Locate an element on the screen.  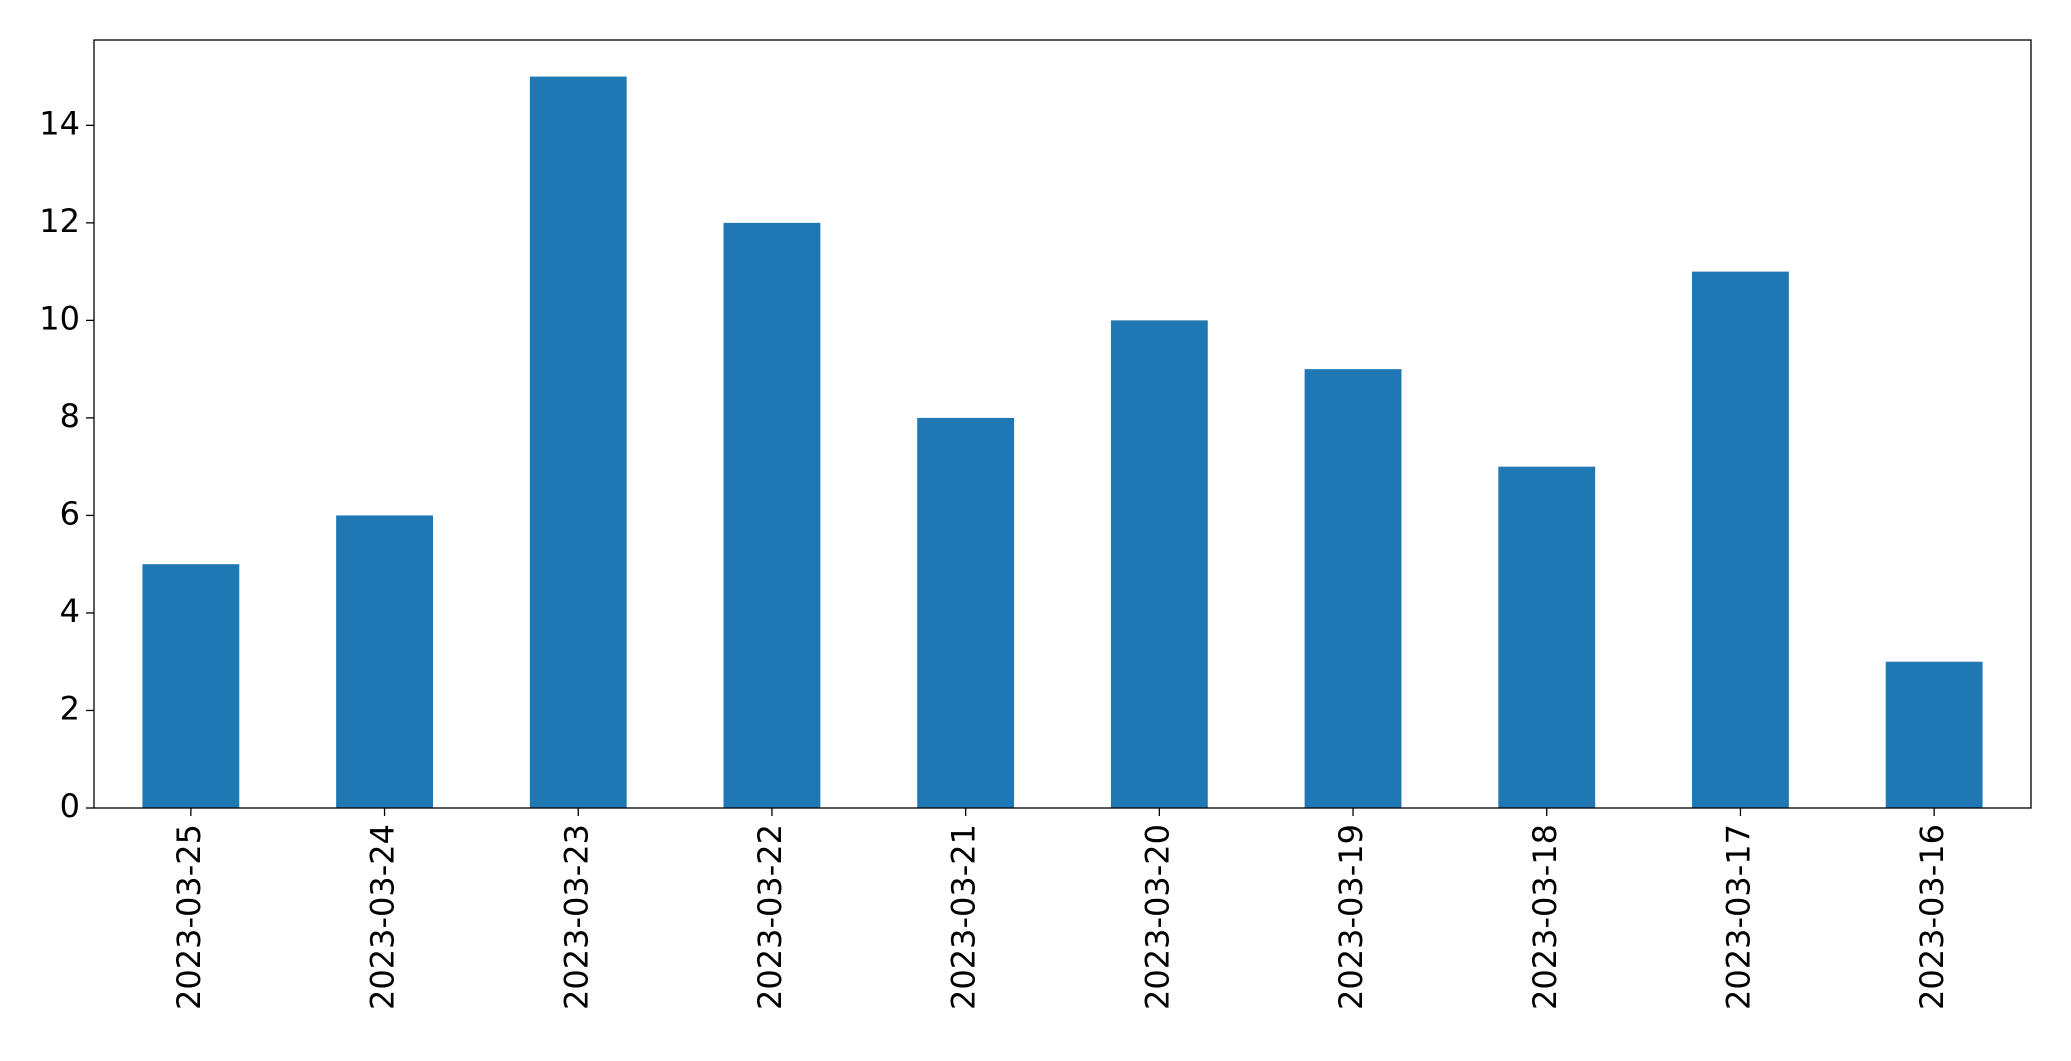
x-tick-label: 2023-03-17 is located at coordinates (1738, 917).